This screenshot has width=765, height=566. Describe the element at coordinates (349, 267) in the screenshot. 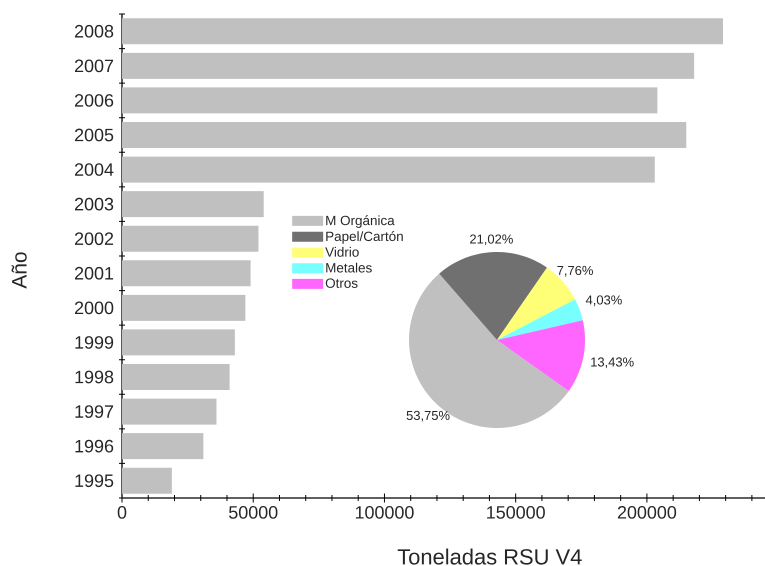

I see `legend-label: Metales` at that location.